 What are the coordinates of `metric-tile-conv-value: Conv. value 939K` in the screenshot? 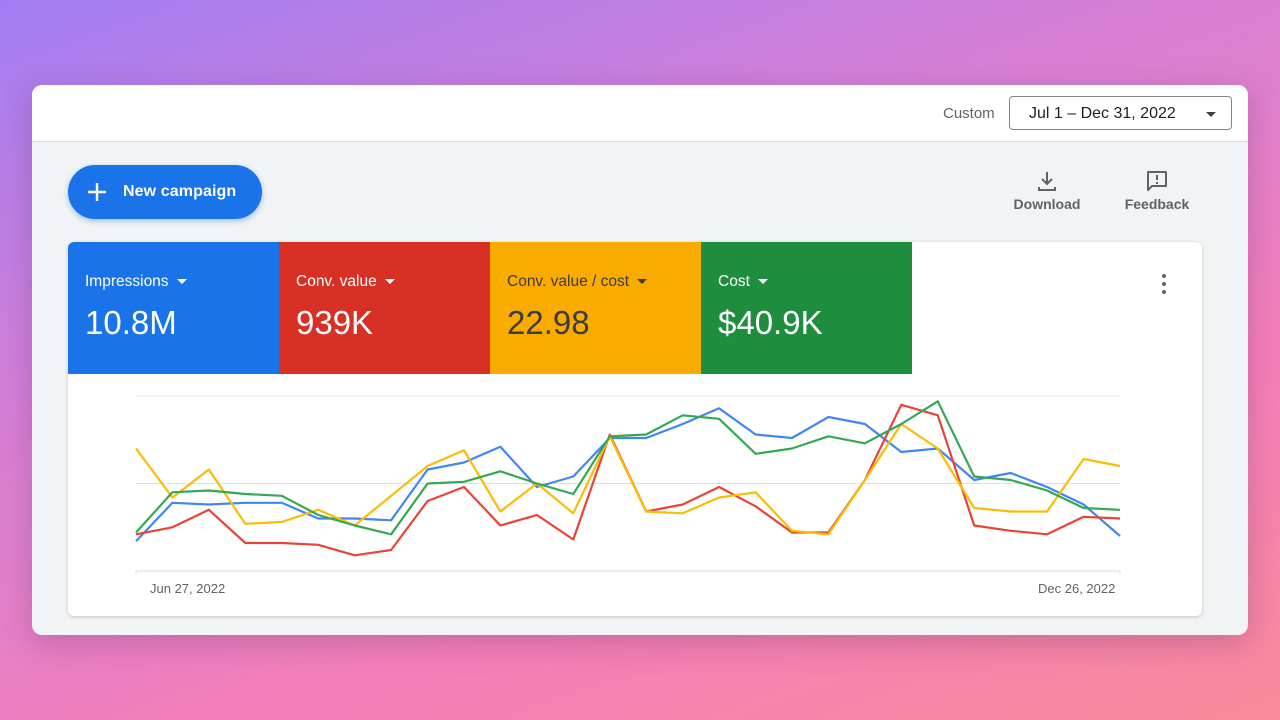 It's located at (384, 308).